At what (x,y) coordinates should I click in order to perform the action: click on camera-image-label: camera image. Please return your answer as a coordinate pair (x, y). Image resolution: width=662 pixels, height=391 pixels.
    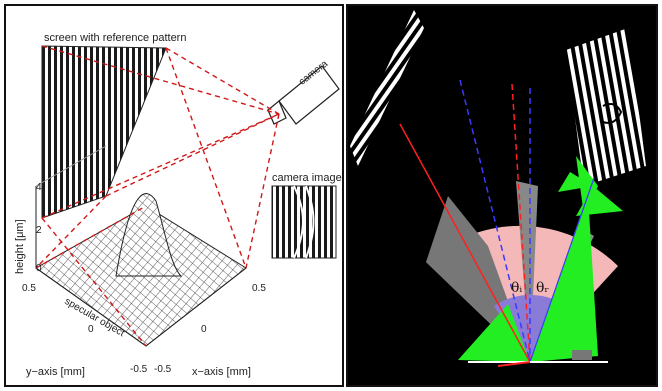
    Looking at the image, I should click on (307, 178).